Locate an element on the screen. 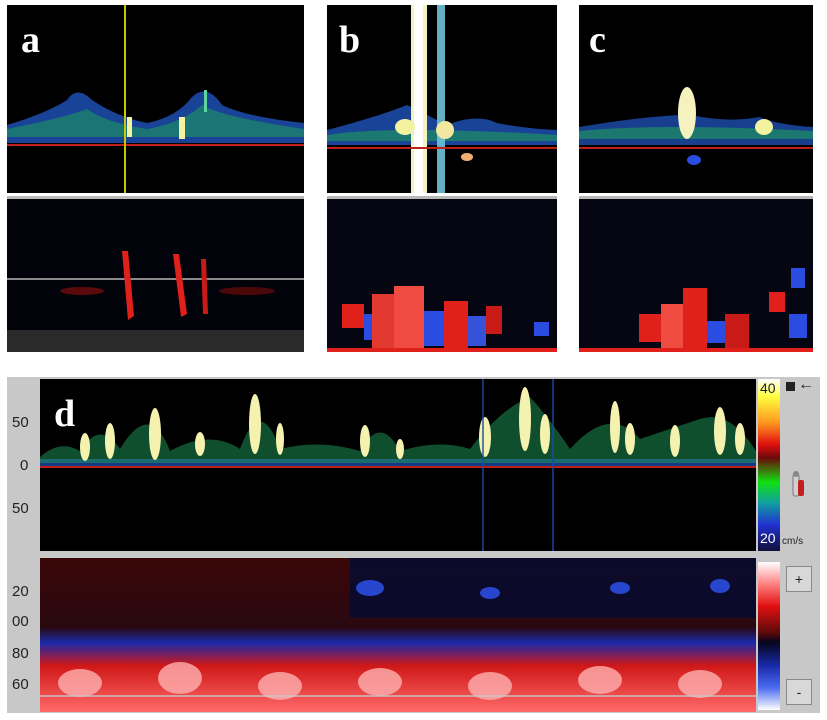 The height and width of the screenshot is (720, 827). panel-b-spectrum: b is located at coordinates (442, 99).